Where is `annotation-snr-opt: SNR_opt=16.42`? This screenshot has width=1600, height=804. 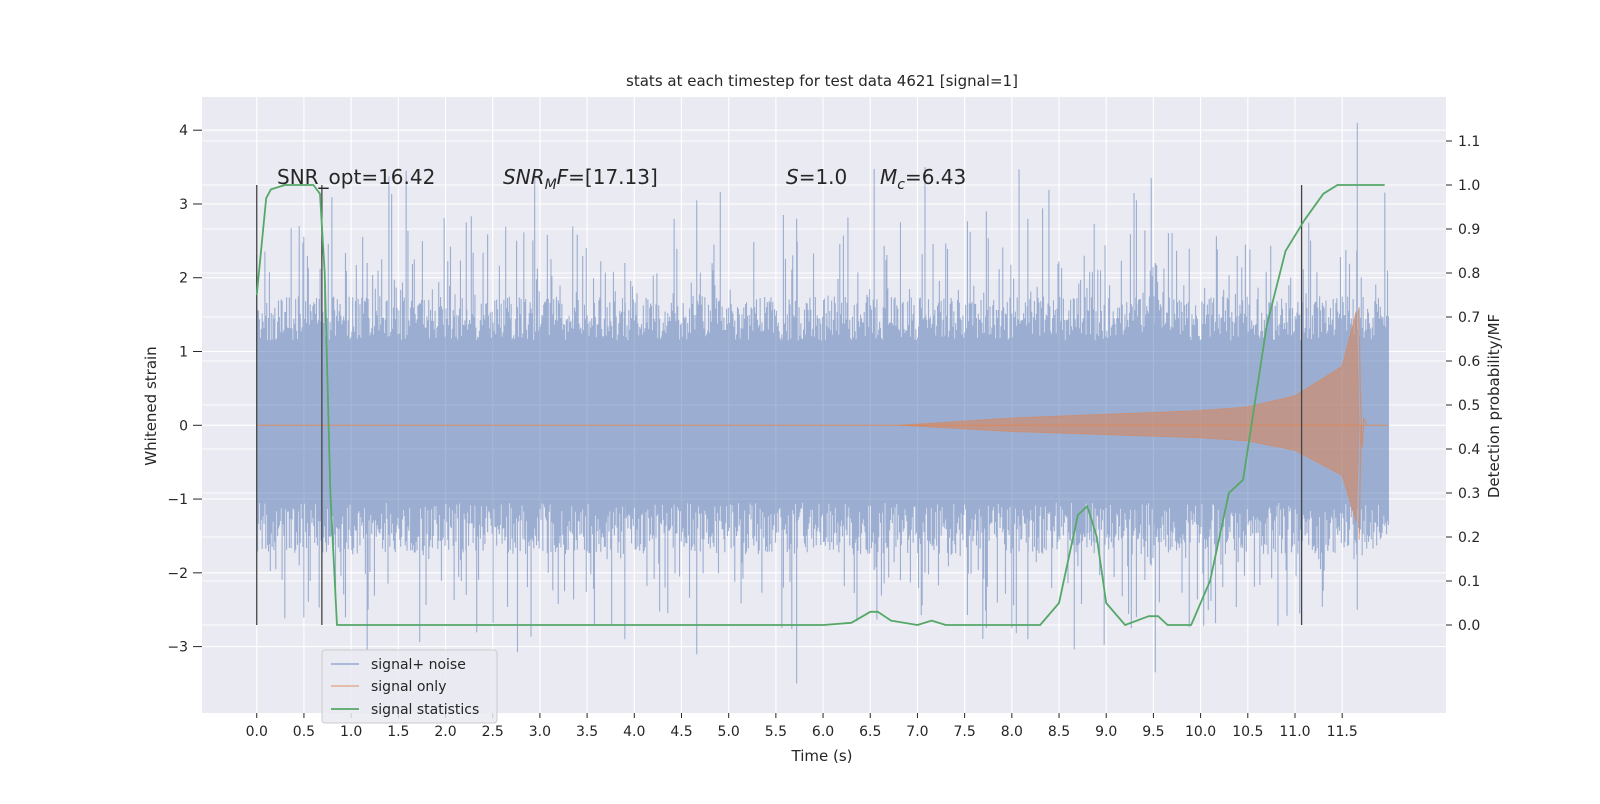 annotation-snr-opt: SNR_opt=16.42 is located at coordinates (356, 177).